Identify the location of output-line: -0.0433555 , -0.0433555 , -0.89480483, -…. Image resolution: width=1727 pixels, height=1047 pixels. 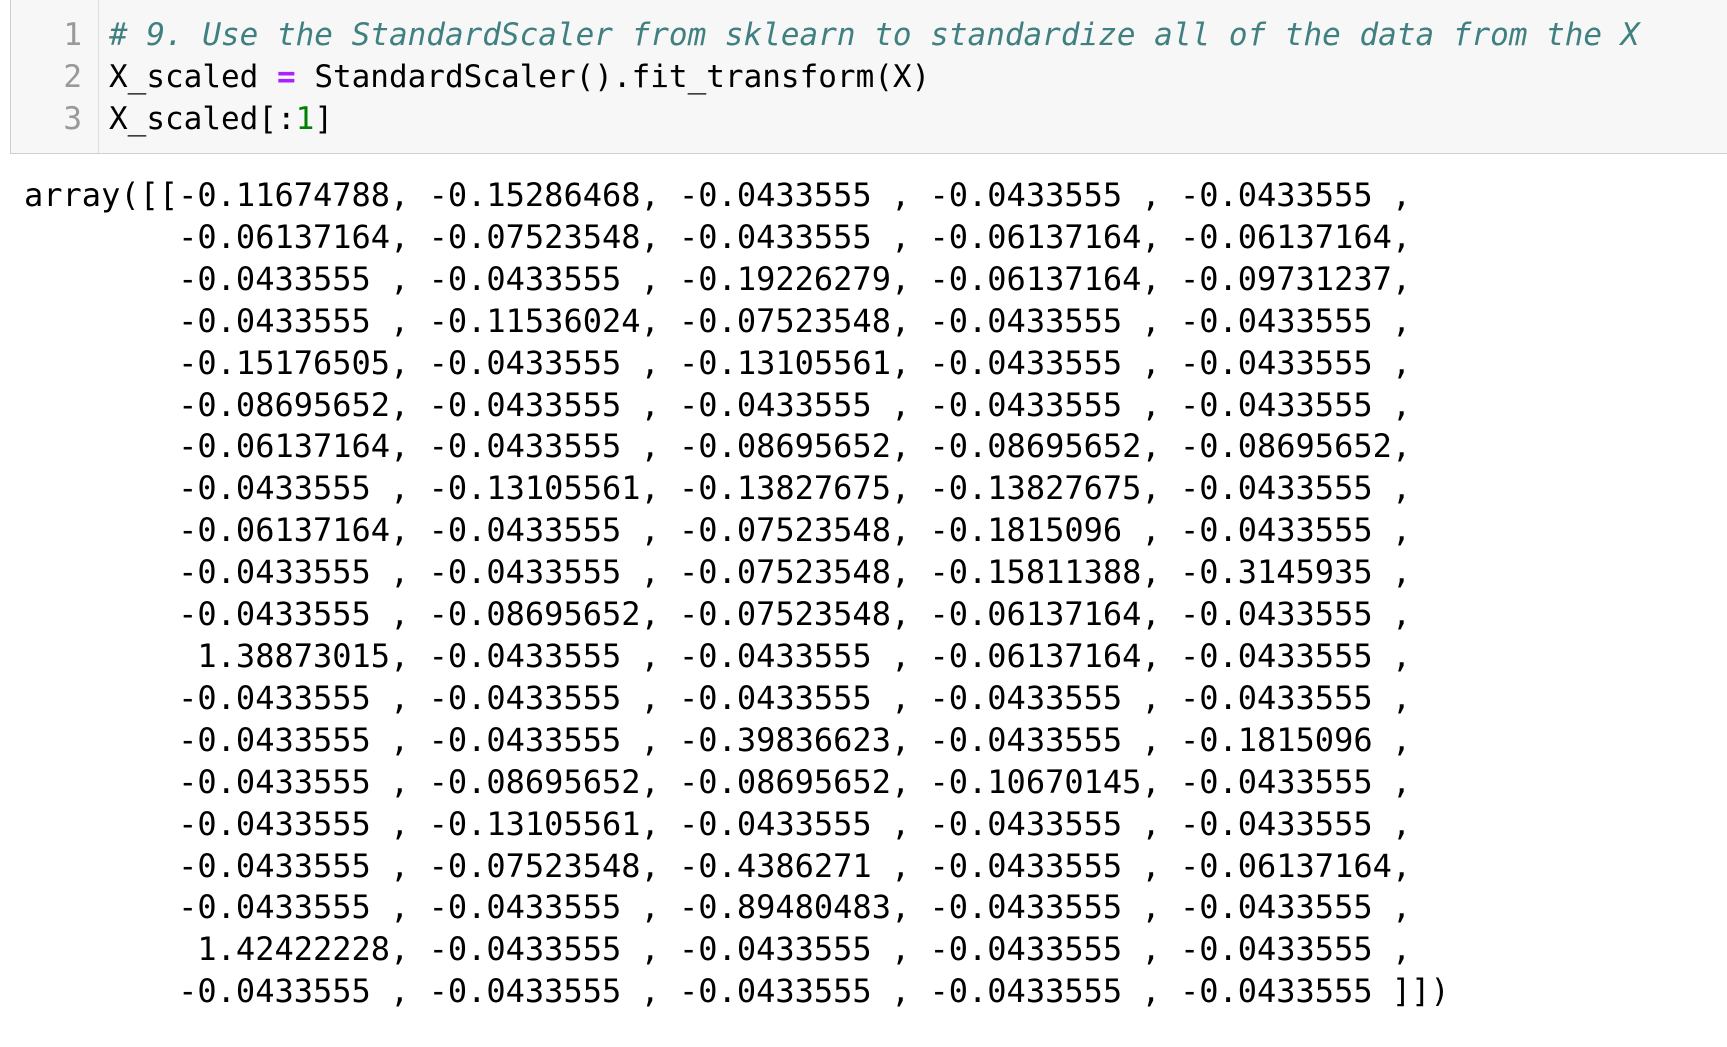
(718, 907).